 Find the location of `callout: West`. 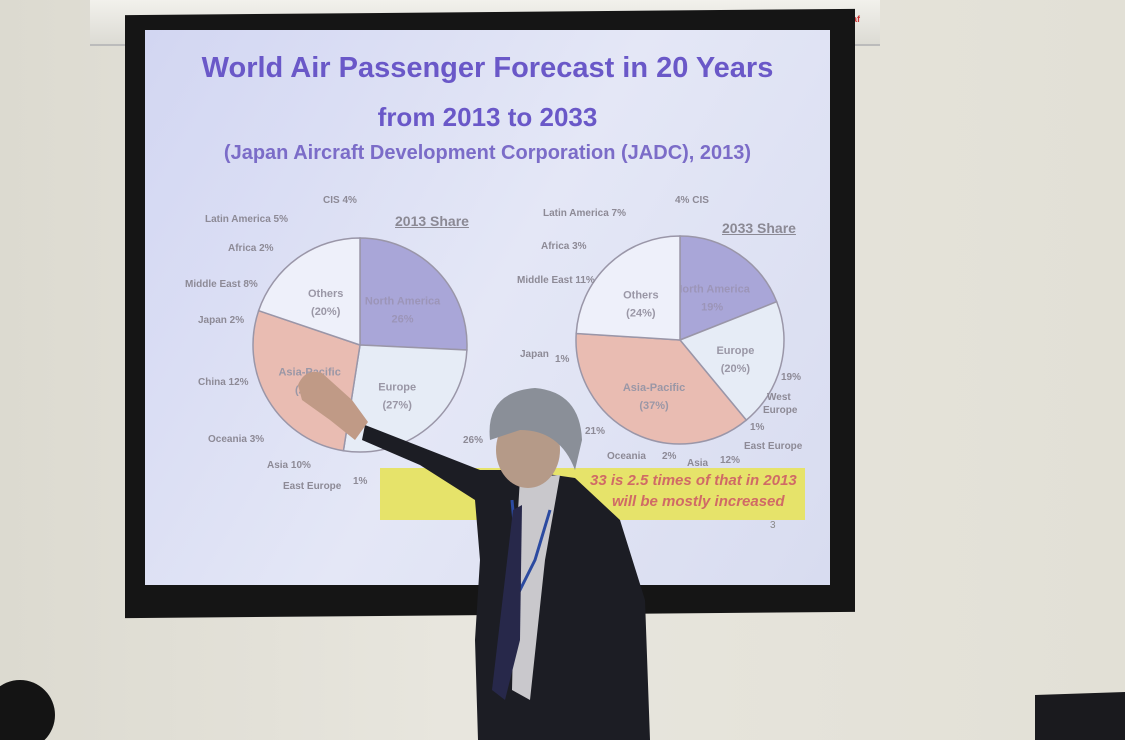

callout: West is located at coordinates (779, 397).